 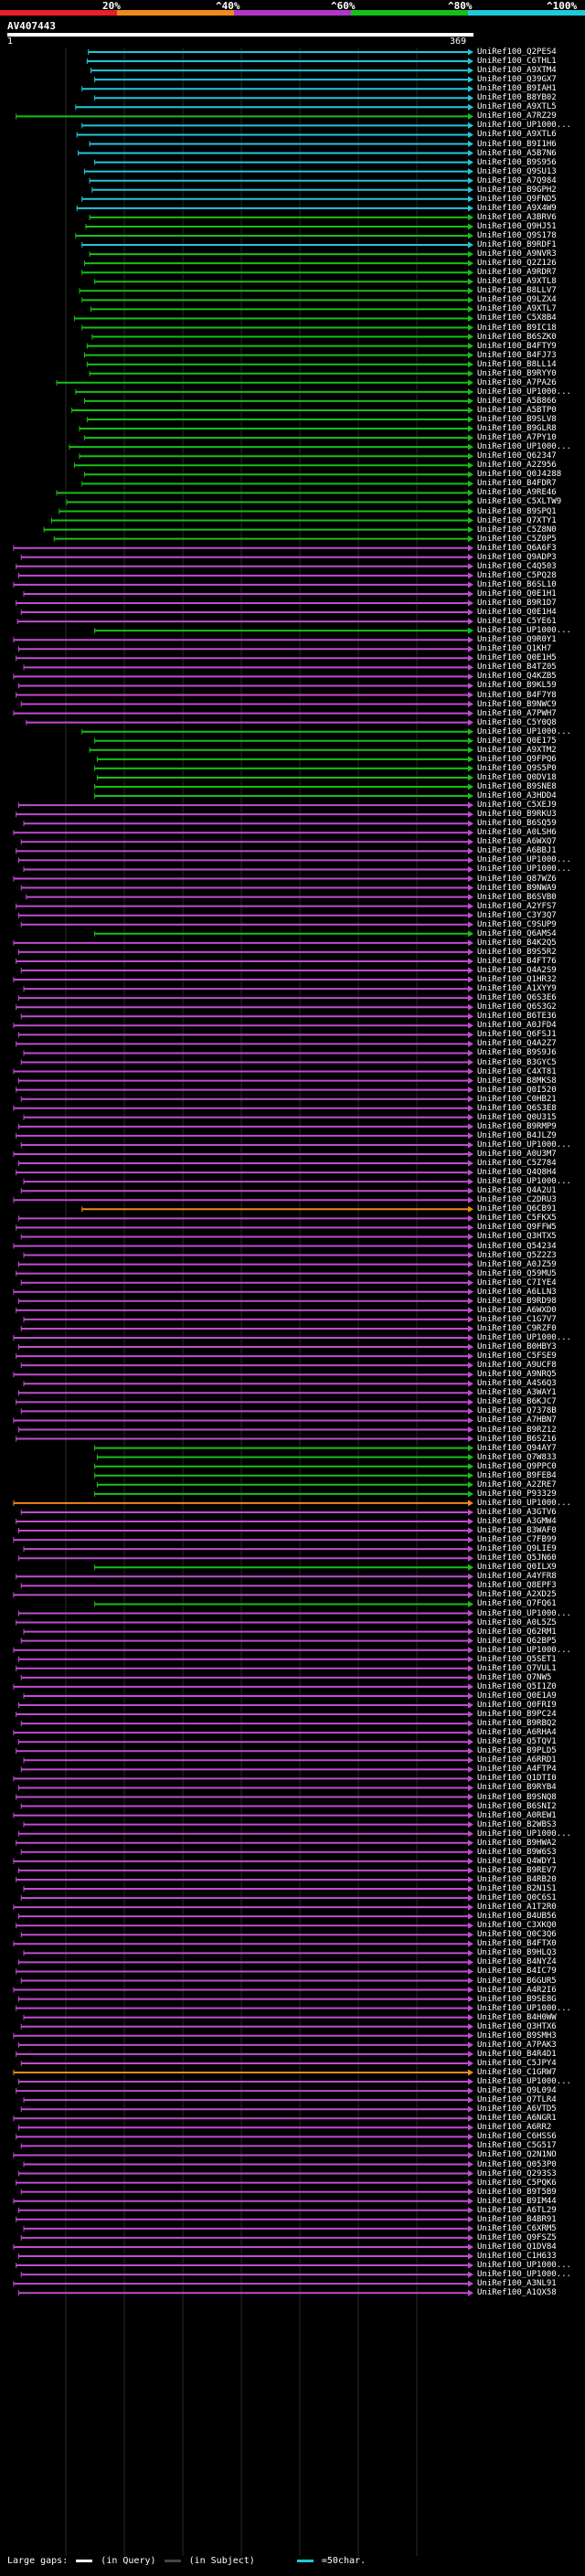 I want to click on hit-label: UniRef100_Q9FPQ6, so click(x=517, y=759).